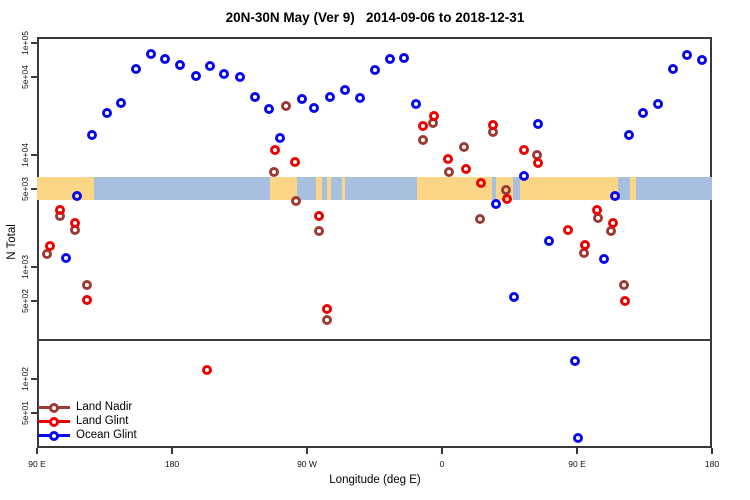  What do you see at coordinates (375, 480) in the screenshot?
I see `x-axis-title: Longitude (deg E)` at bounding box center [375, 480].